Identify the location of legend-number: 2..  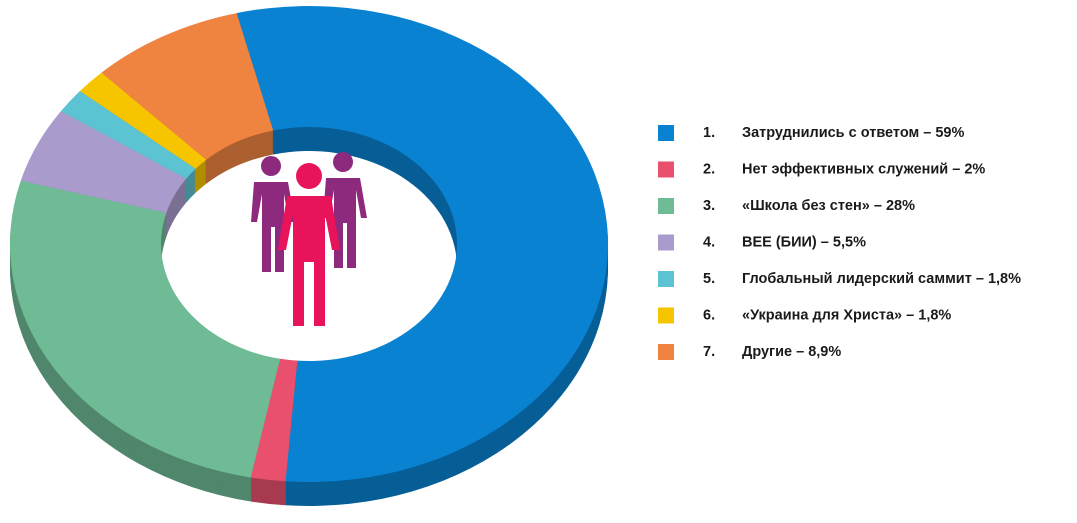
(709, 169).